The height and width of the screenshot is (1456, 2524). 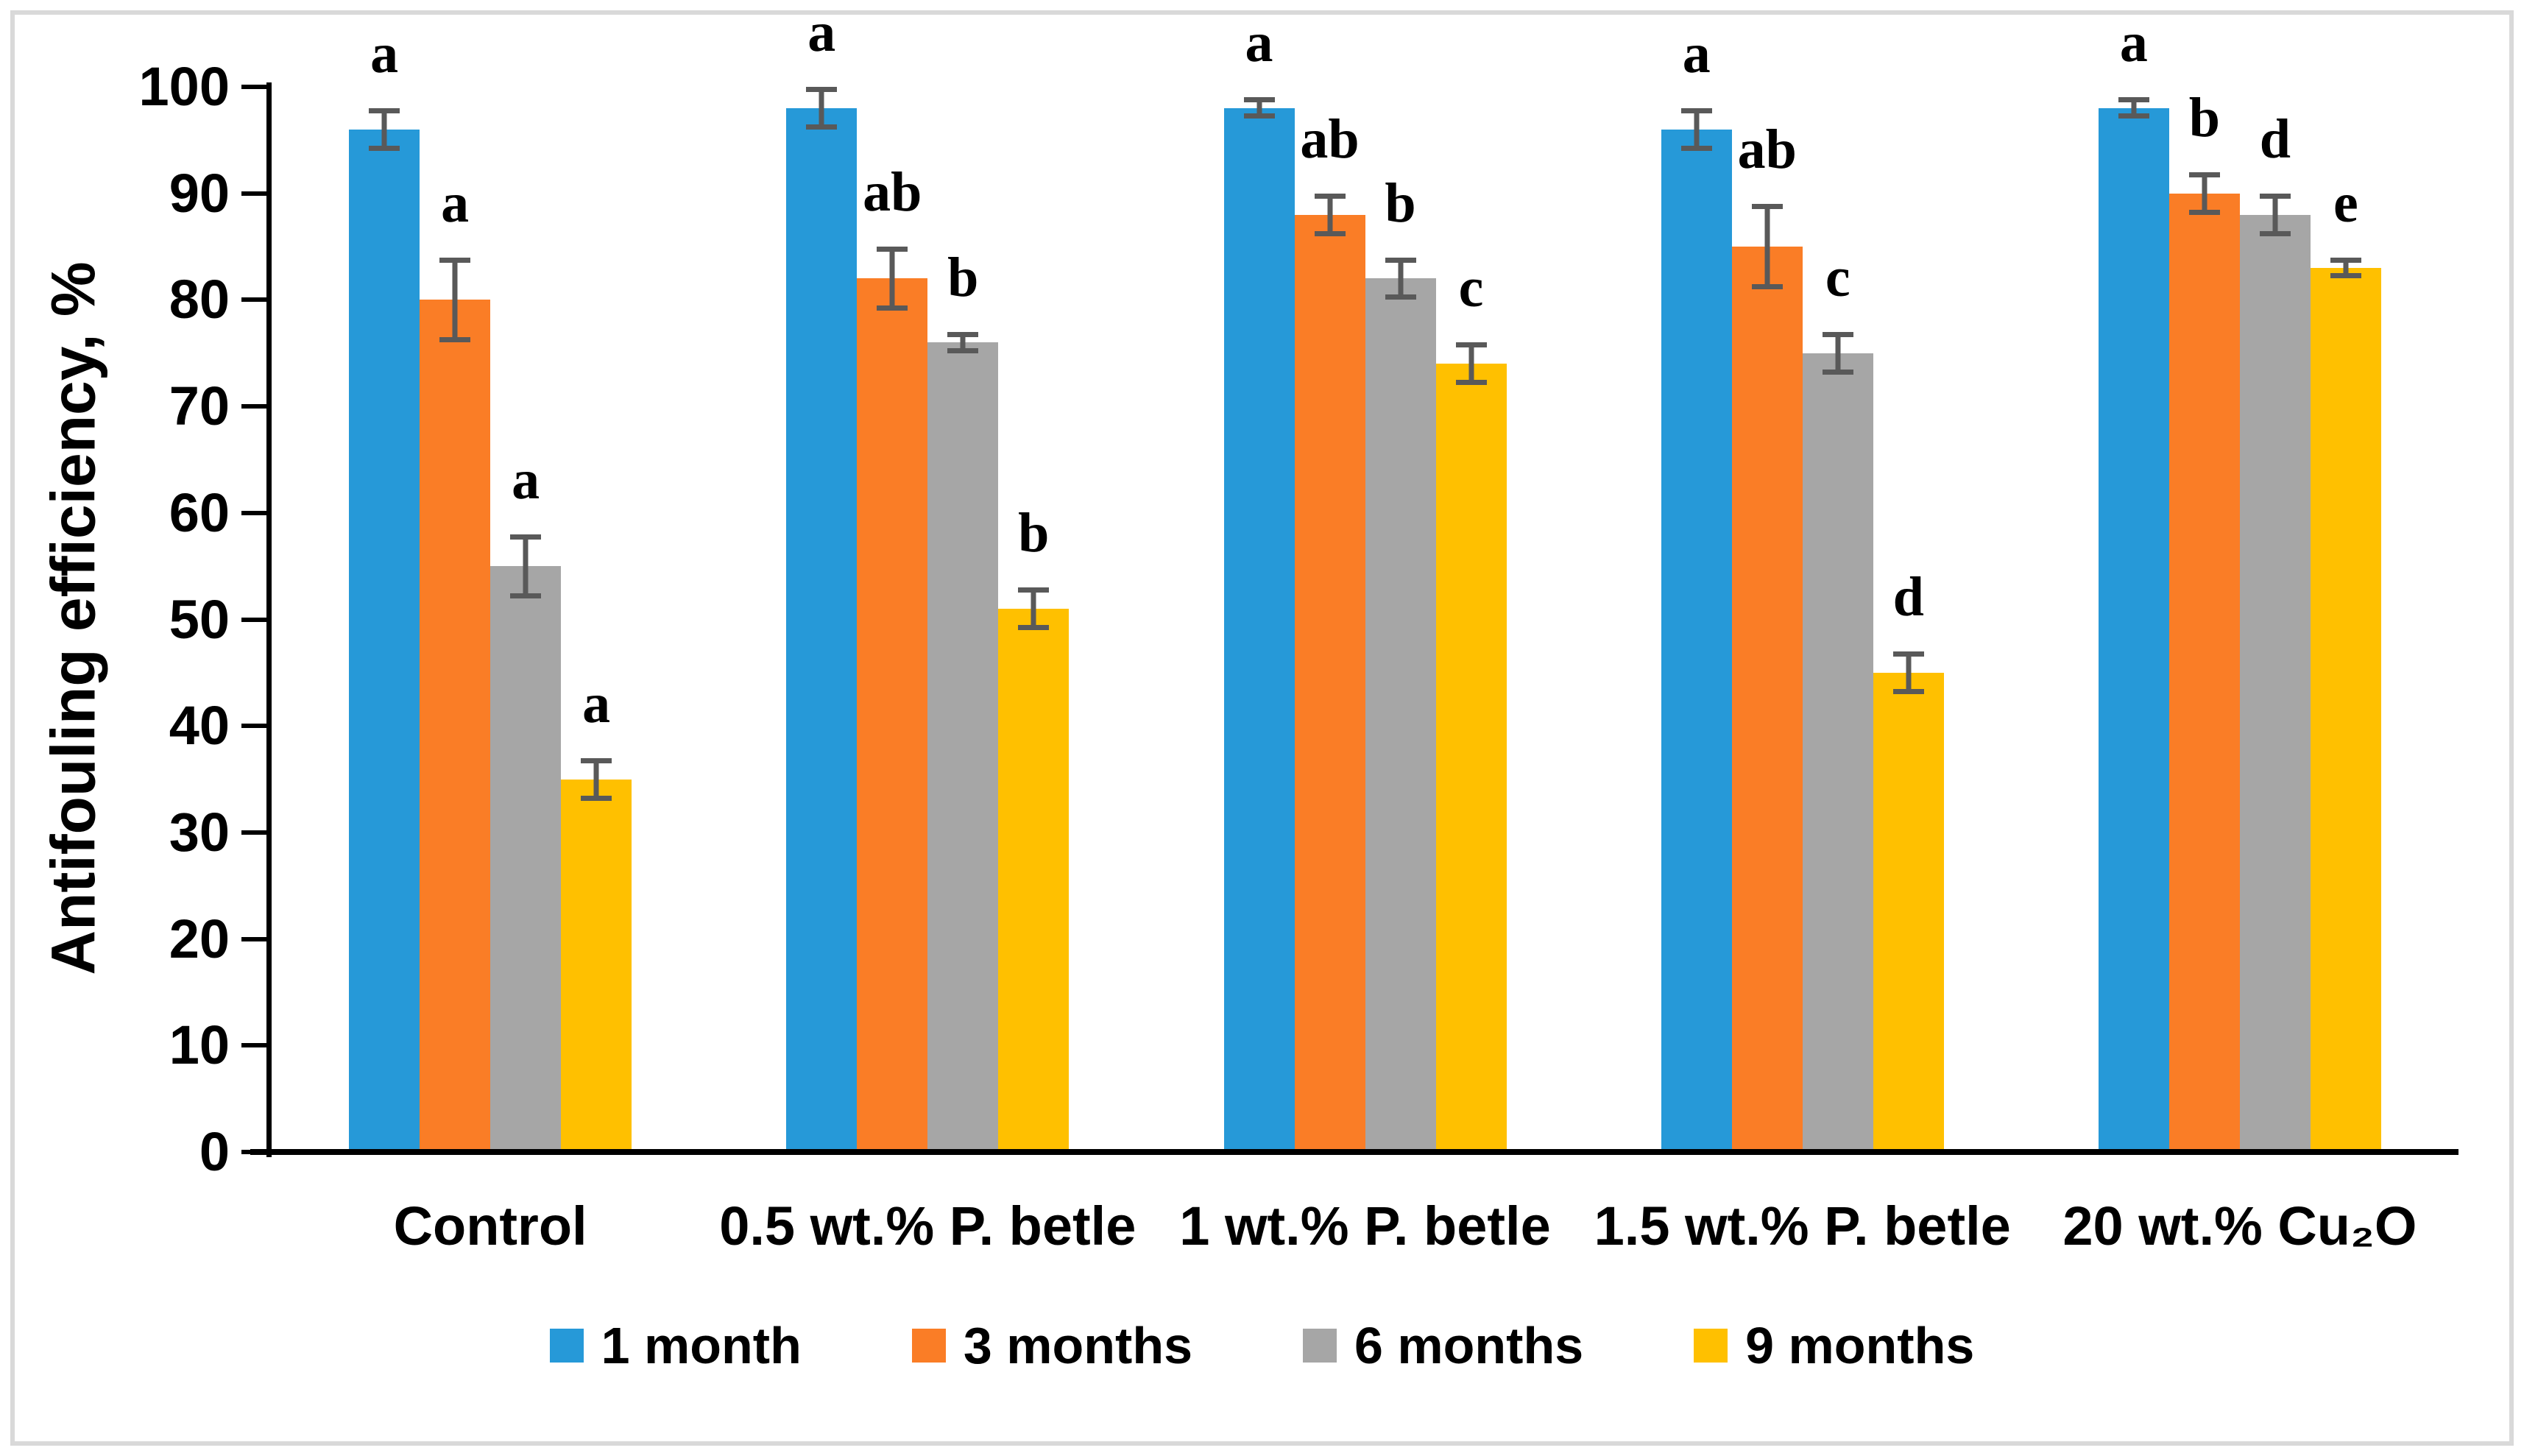 What do you see at coordinates (1860, 1345) in the screenshot?
I see `legend-label: 9 months` at bounding box center [1860, 1345].